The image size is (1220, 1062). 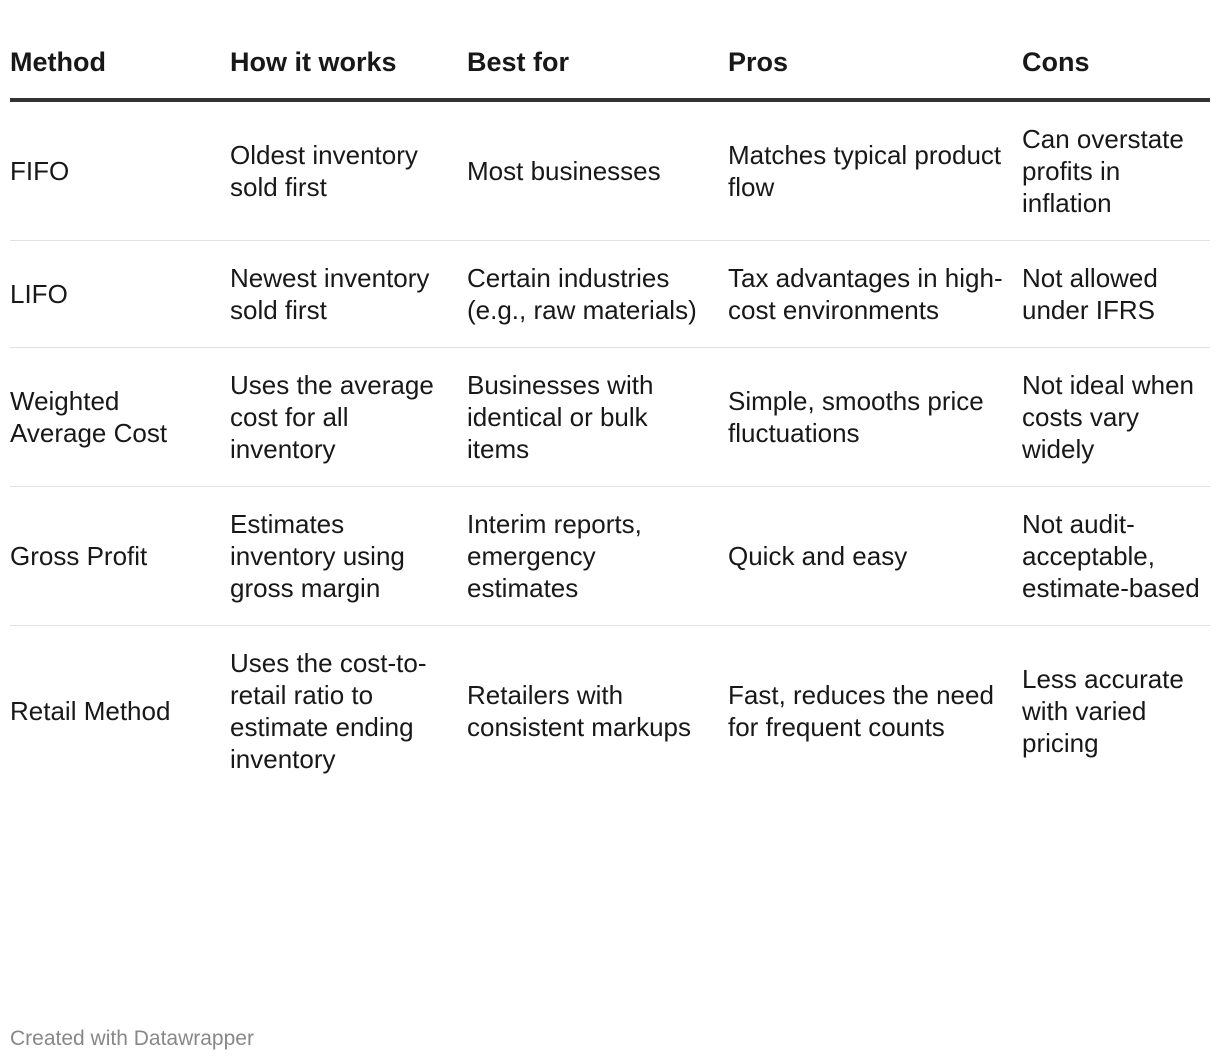 I want to click on column-header-how-it-works: How it works, so click(x=348, y=73).